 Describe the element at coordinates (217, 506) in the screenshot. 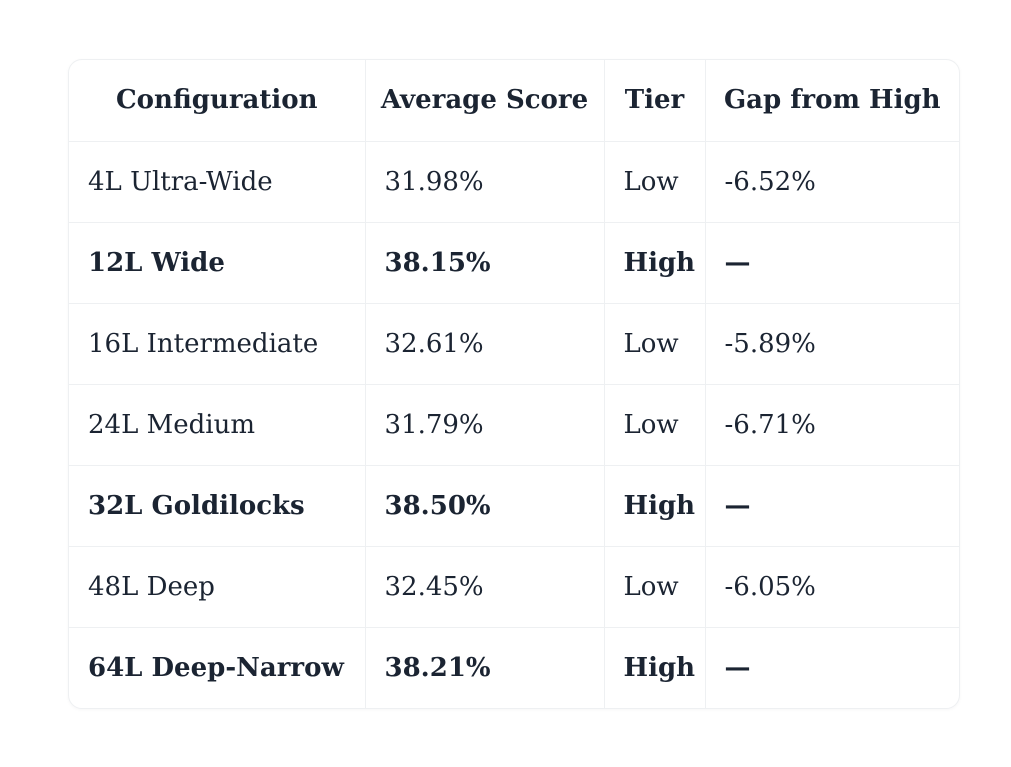

I see `table-cell: 32L Goldilocks` at that location.